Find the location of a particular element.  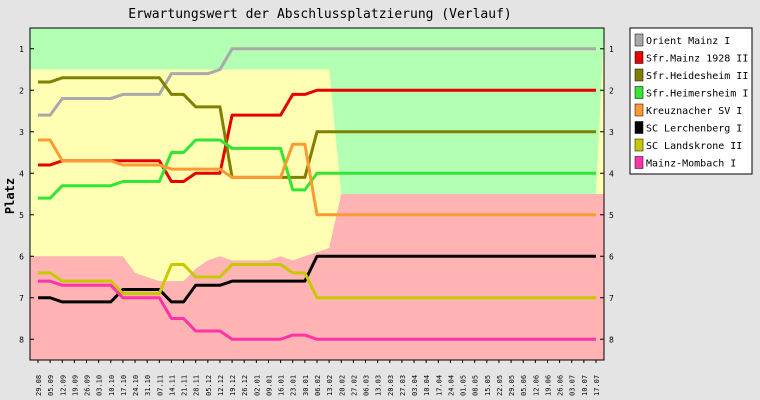

x-tick-label: 27.02 is located at coordinates (354, 385).